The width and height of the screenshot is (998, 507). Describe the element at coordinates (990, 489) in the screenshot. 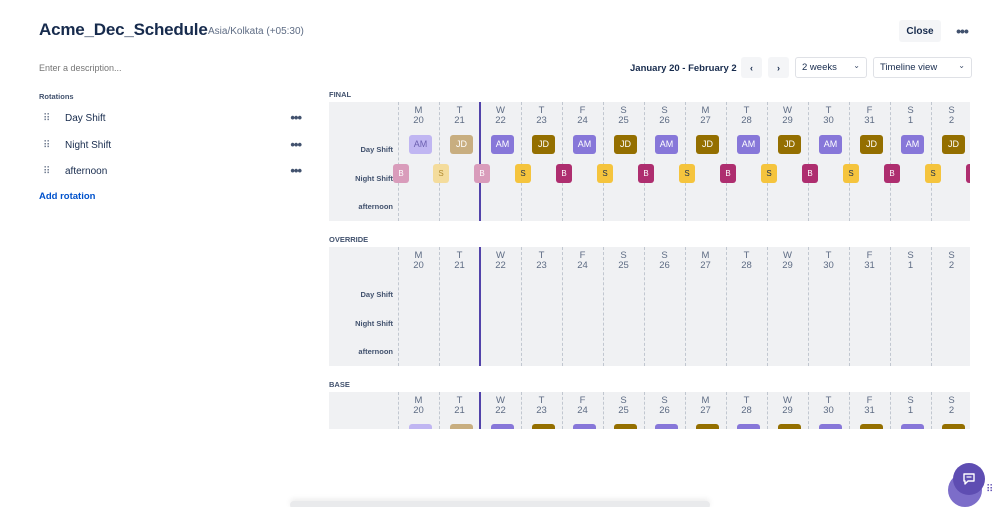

I see `grid-dots-icon: ⠿` at that location.